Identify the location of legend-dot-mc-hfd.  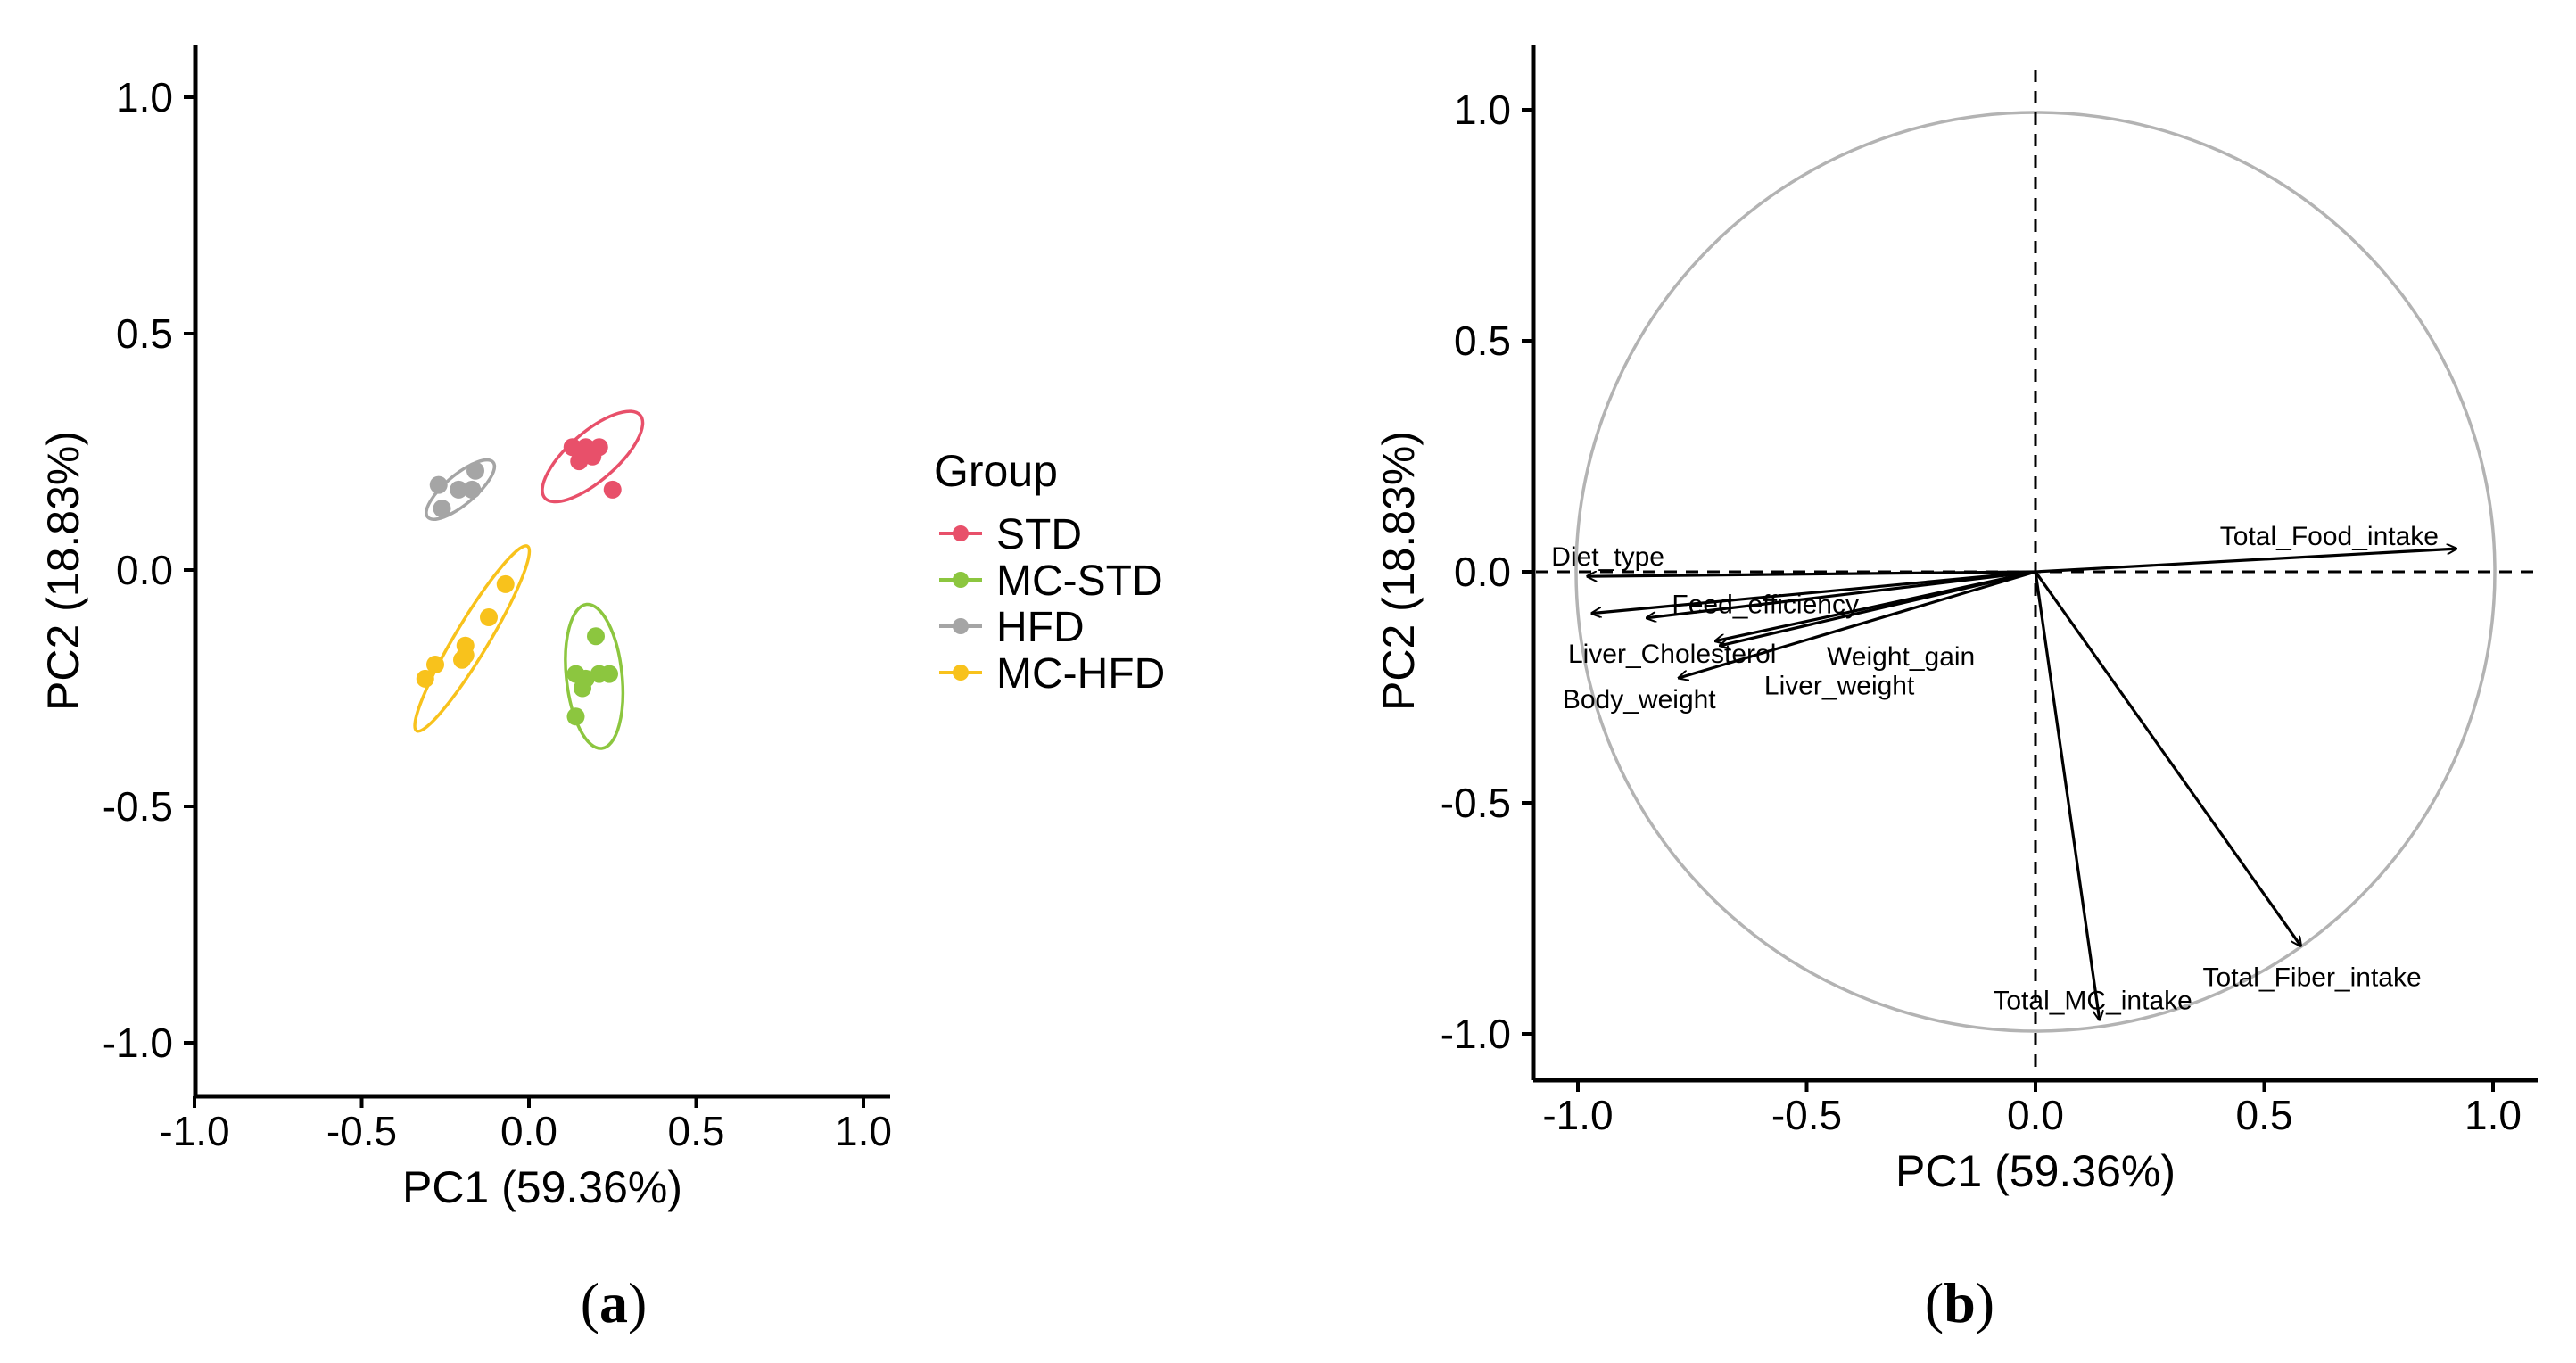
(961, 673).